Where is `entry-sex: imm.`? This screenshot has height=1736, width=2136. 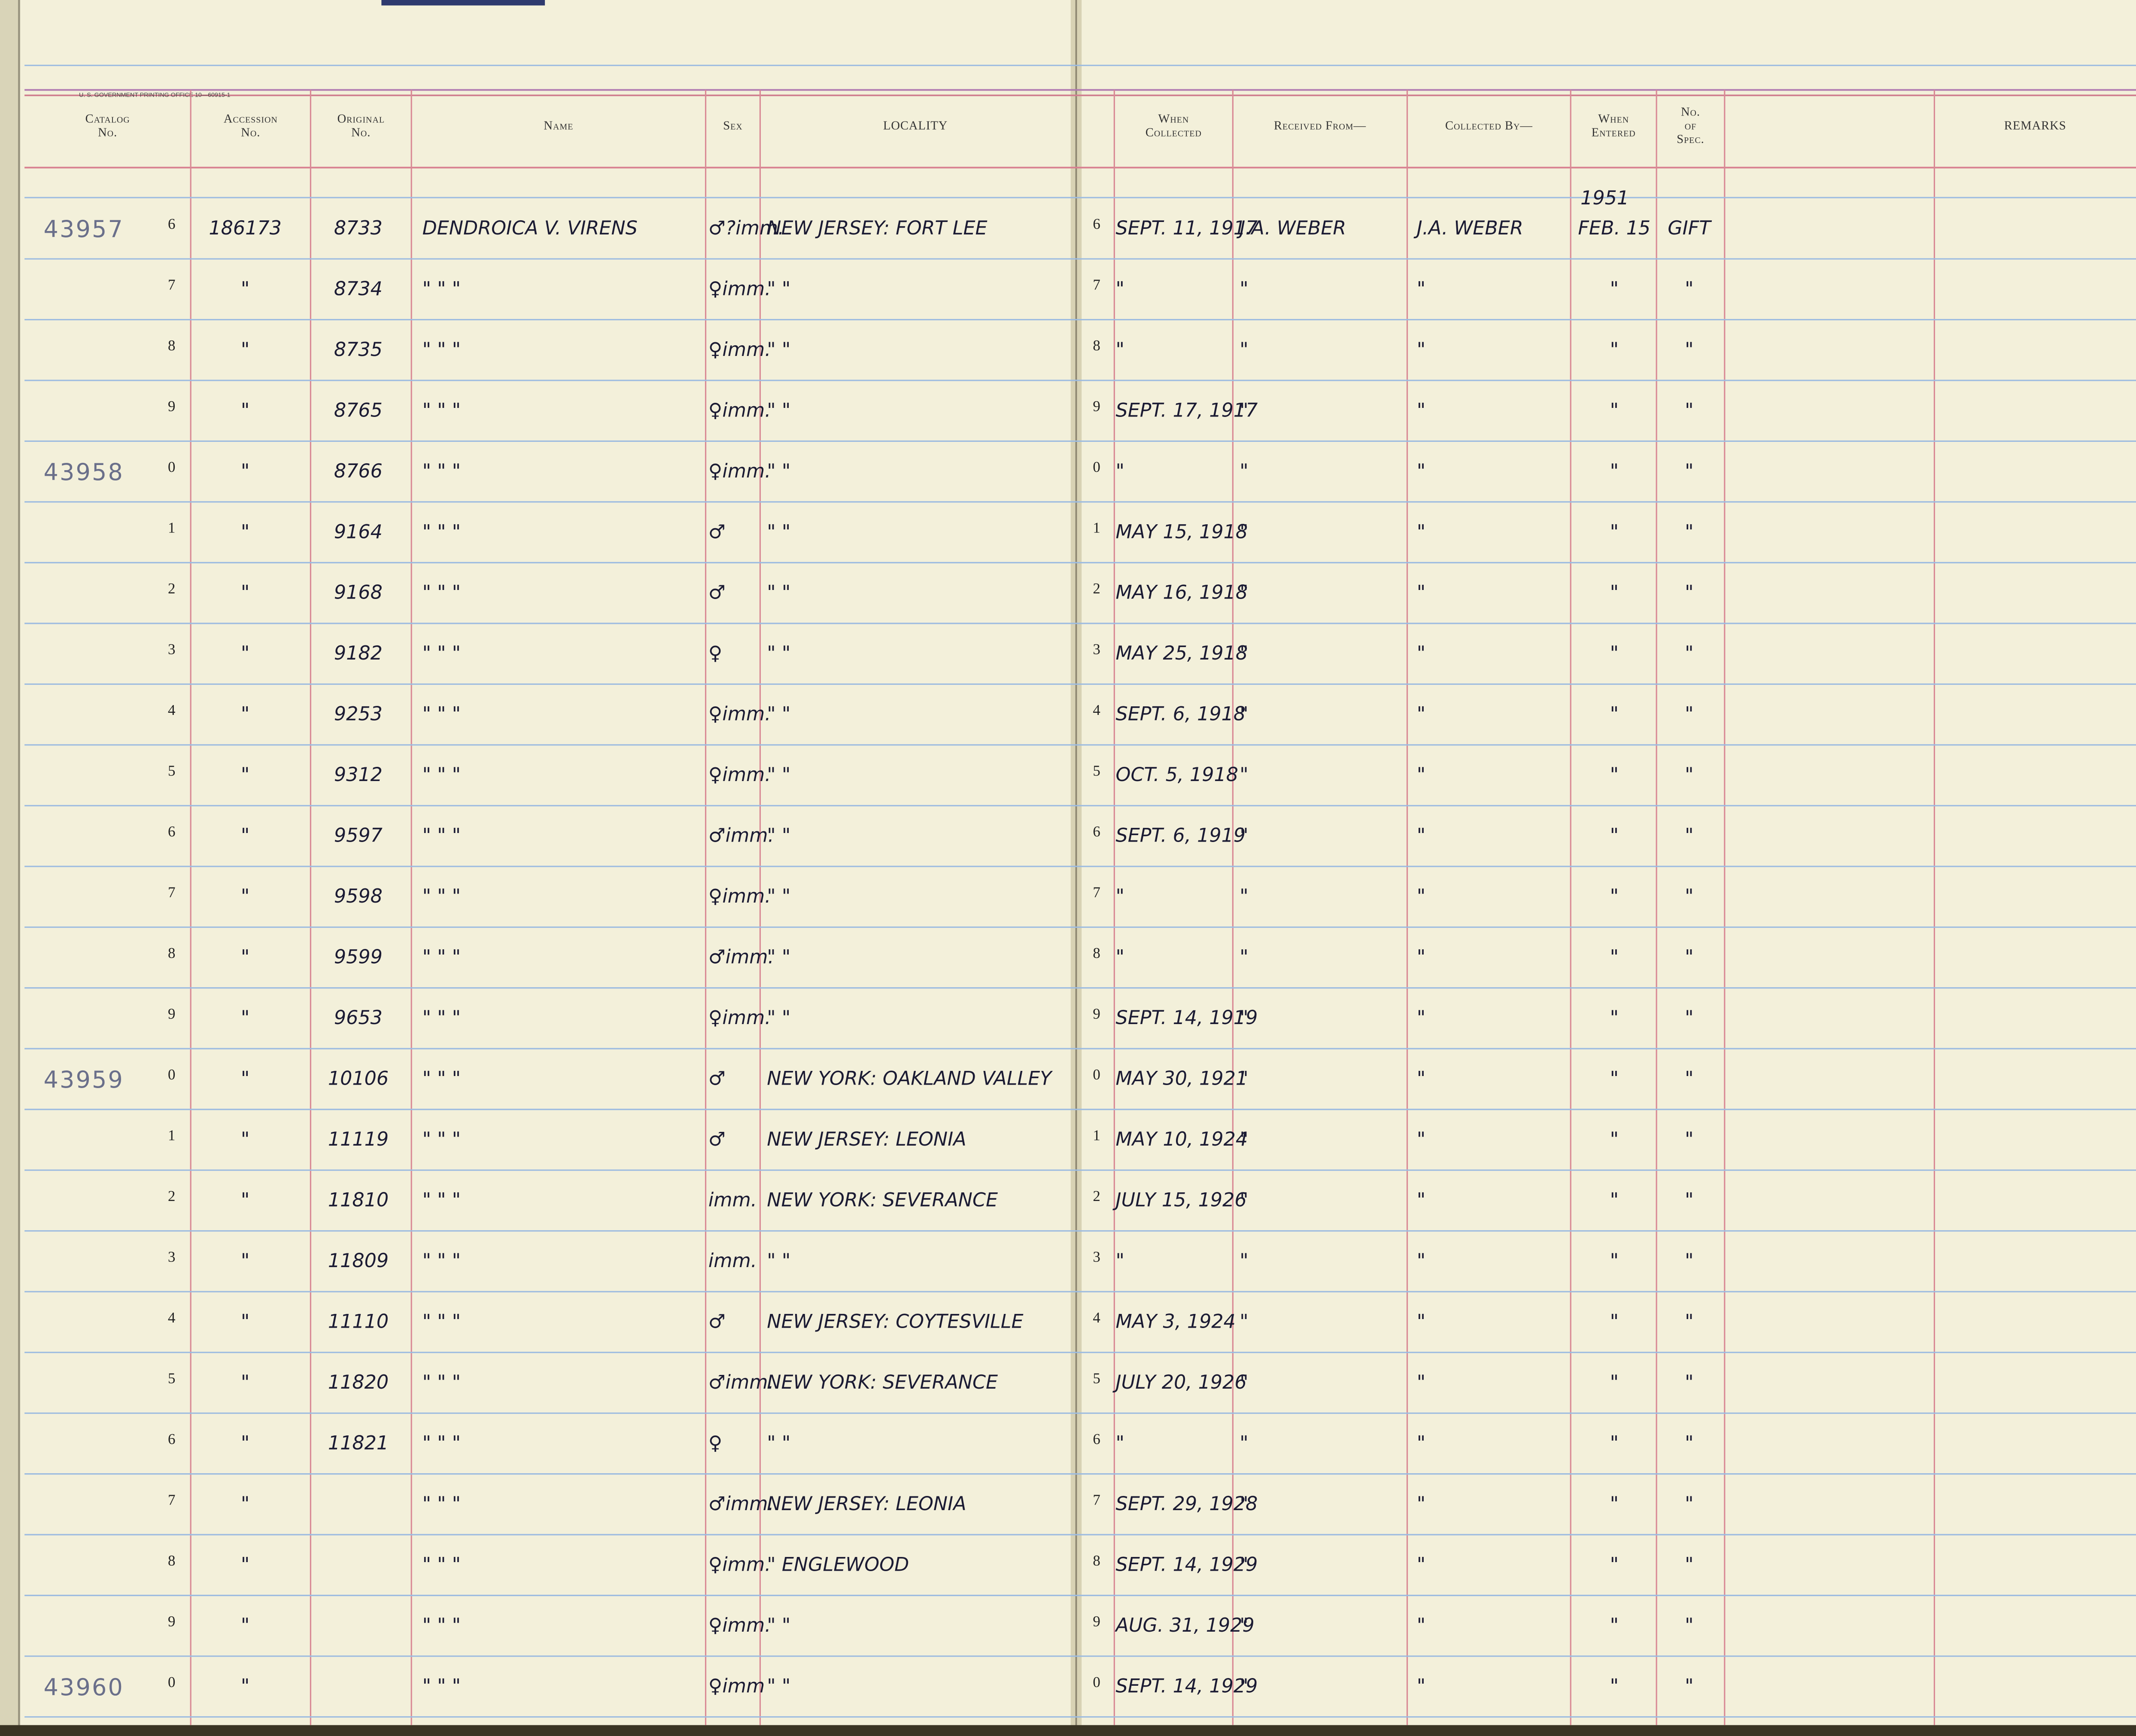
entry-sex: imm. is located at coordinates (732, 1261).